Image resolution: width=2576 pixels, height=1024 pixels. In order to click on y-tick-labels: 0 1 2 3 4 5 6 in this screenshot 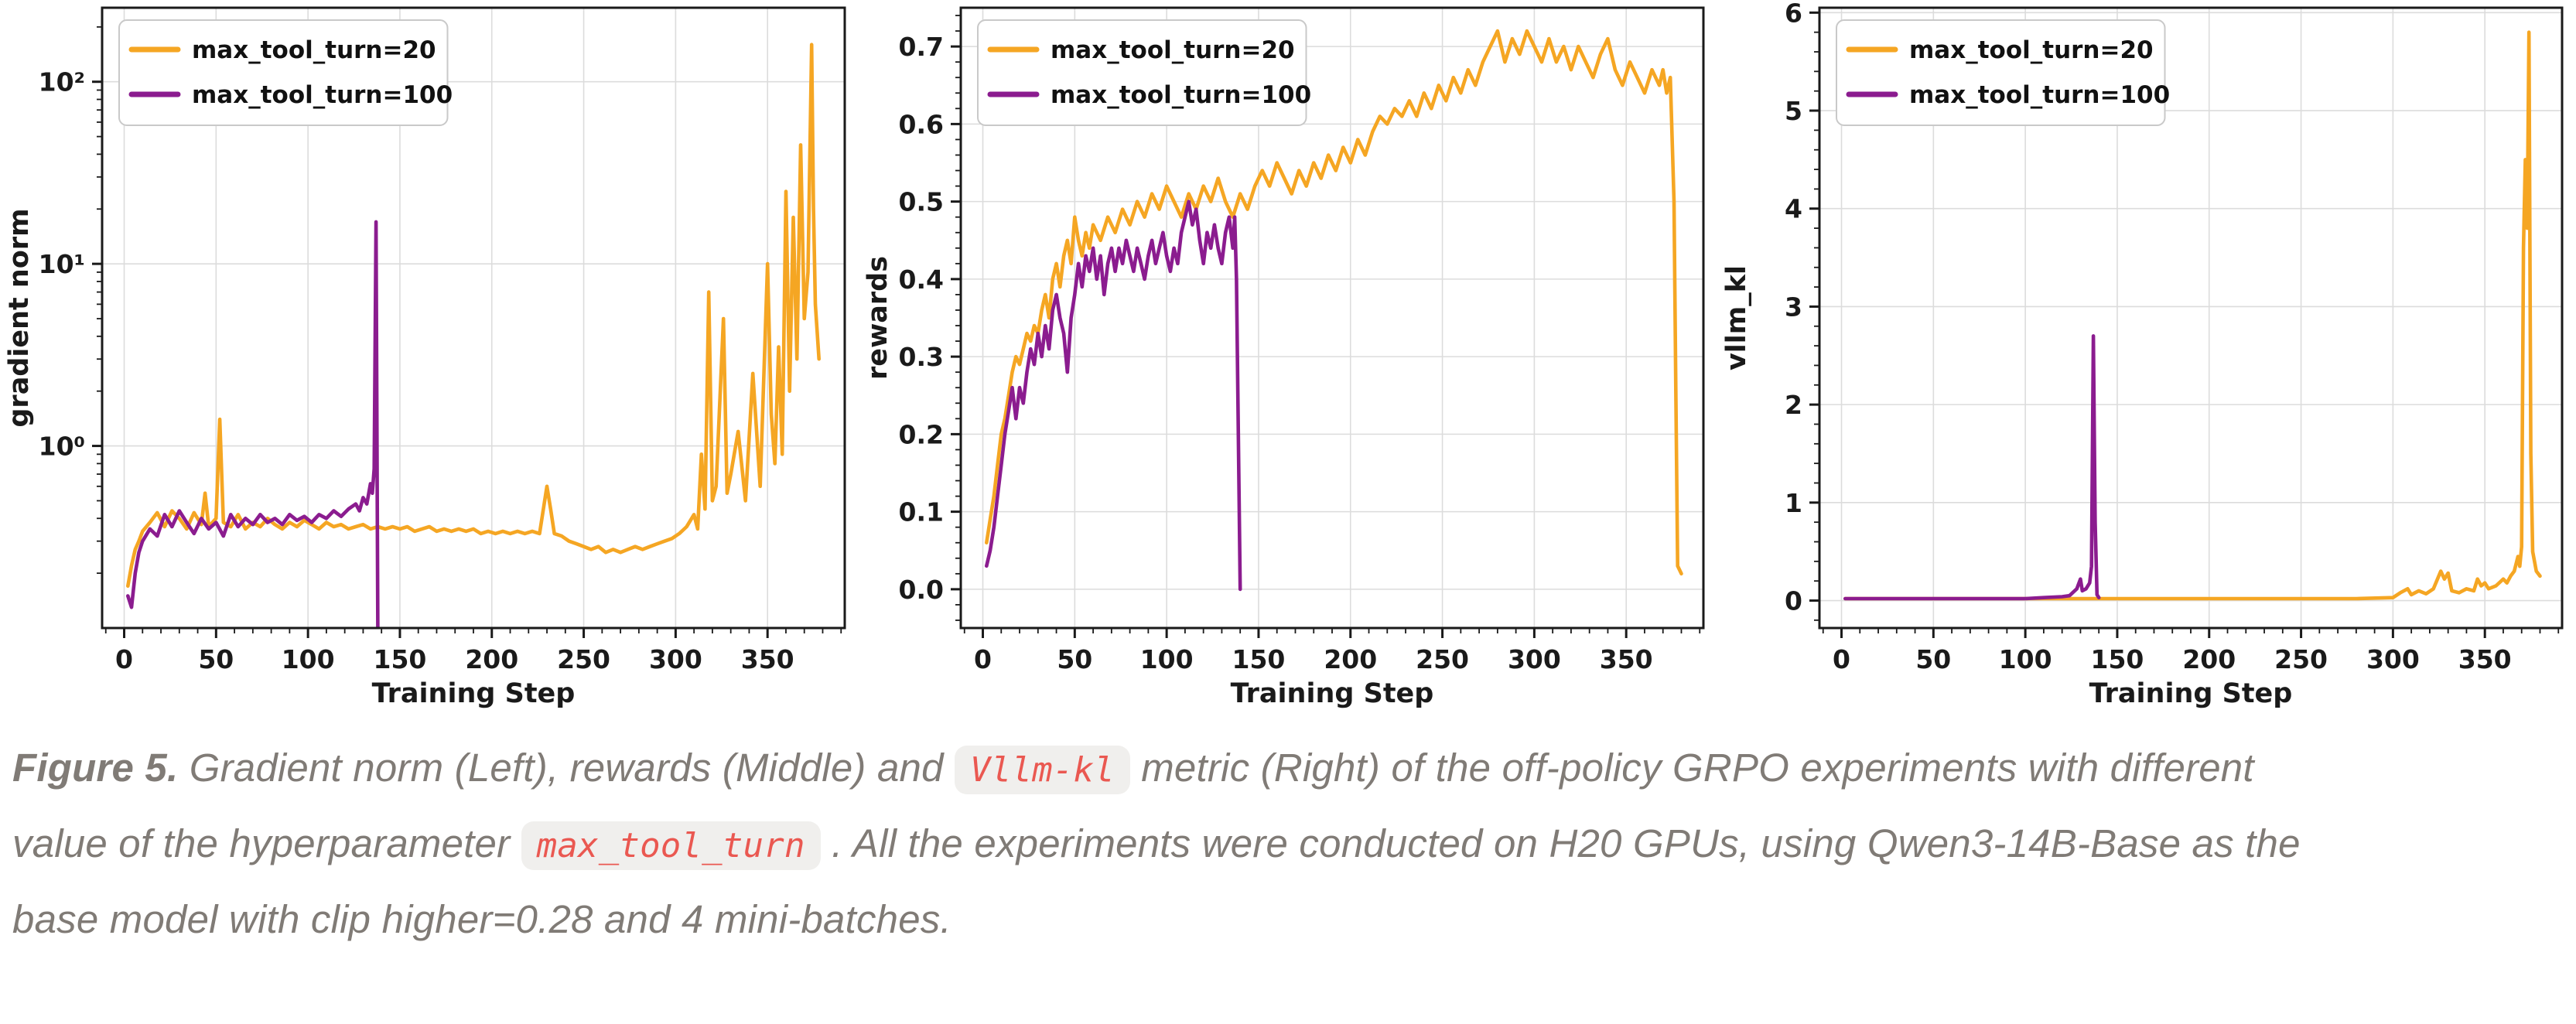, I will do `click(1793, 308)`.